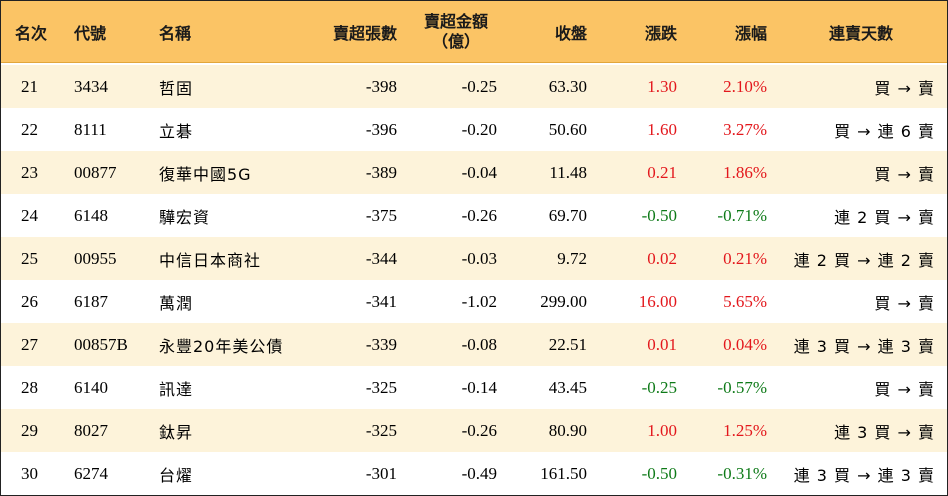 The height and width of the screenshot is (496, 948). Describe the element at coordinates (750, 33) in the screenshot. I see `header-change-pct: 漲幅` at that location.